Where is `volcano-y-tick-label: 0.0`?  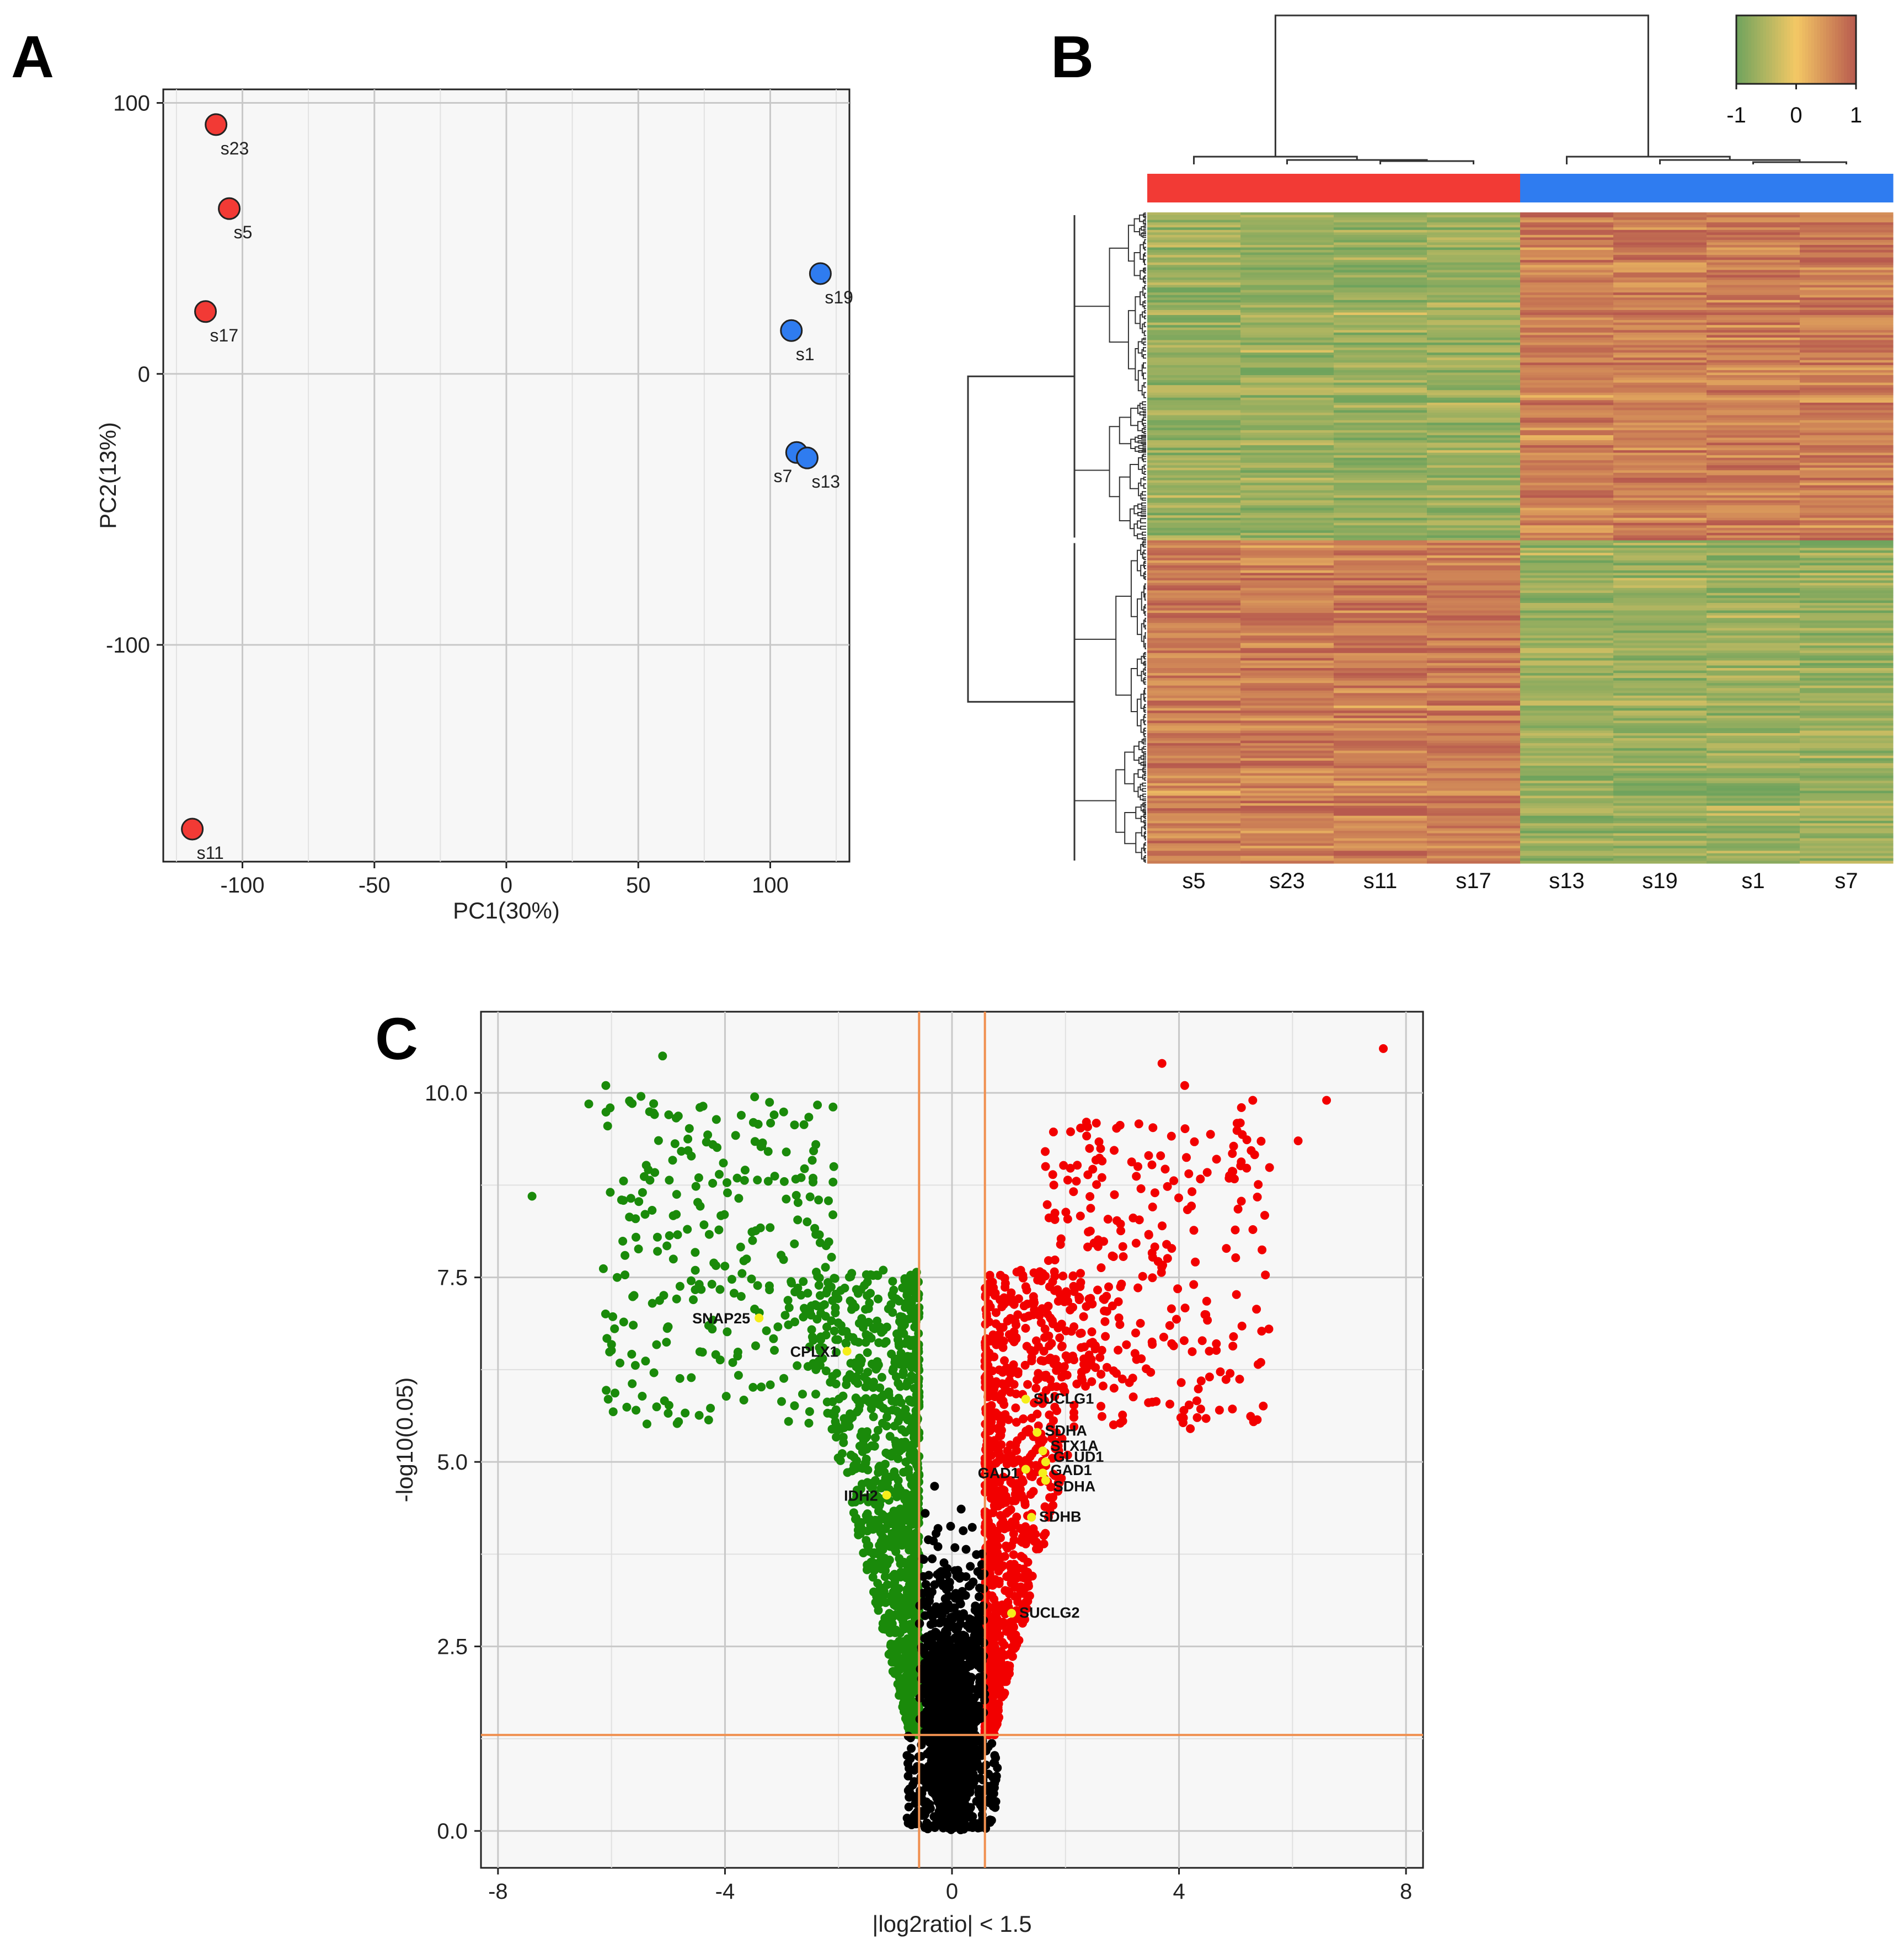 volcano-y-tick-label: 0.0 is located at coordinates (453, 1831).